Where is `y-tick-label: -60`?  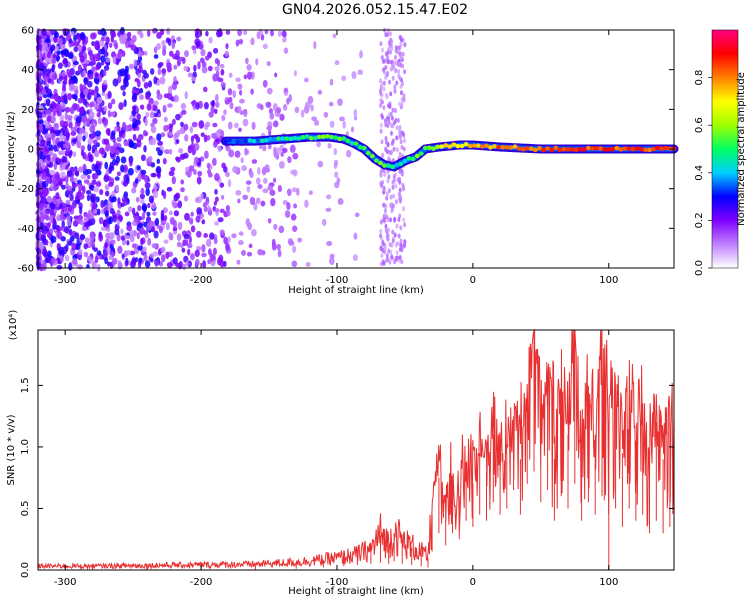
y-tick-label: -60 is located at coordinates (26, 269).